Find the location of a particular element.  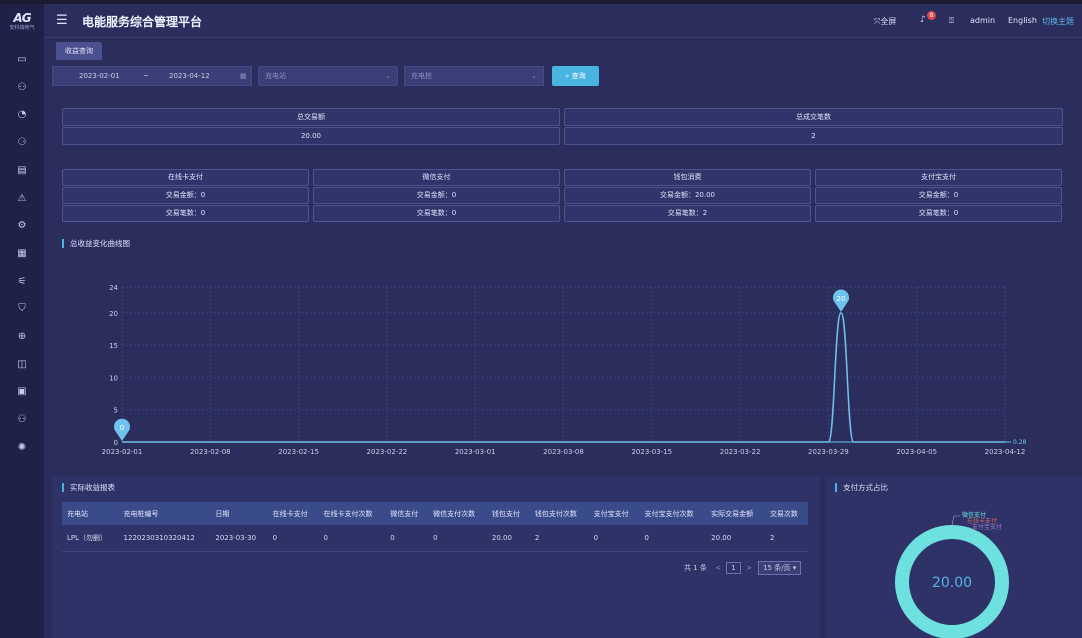

document-icon: ▤ is located at coordinates (22, 170).